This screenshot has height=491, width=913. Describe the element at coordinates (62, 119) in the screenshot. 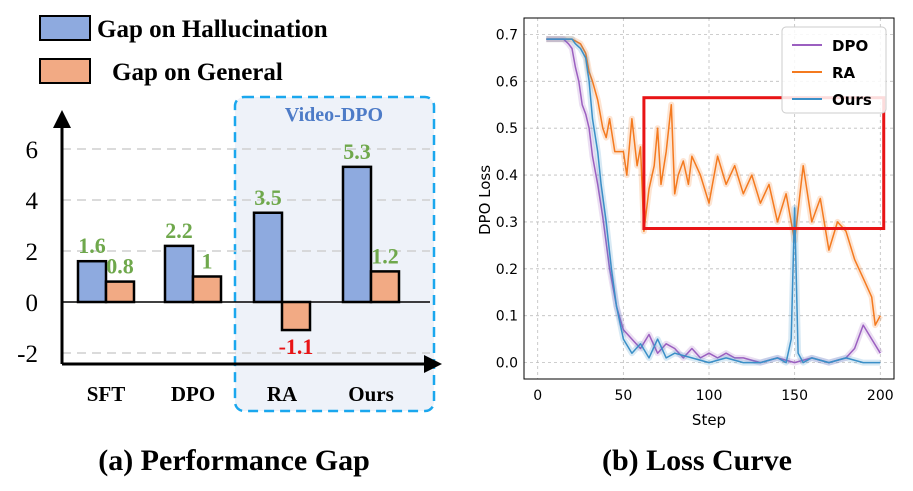

I see `y-axis-arrowhead` at that location.